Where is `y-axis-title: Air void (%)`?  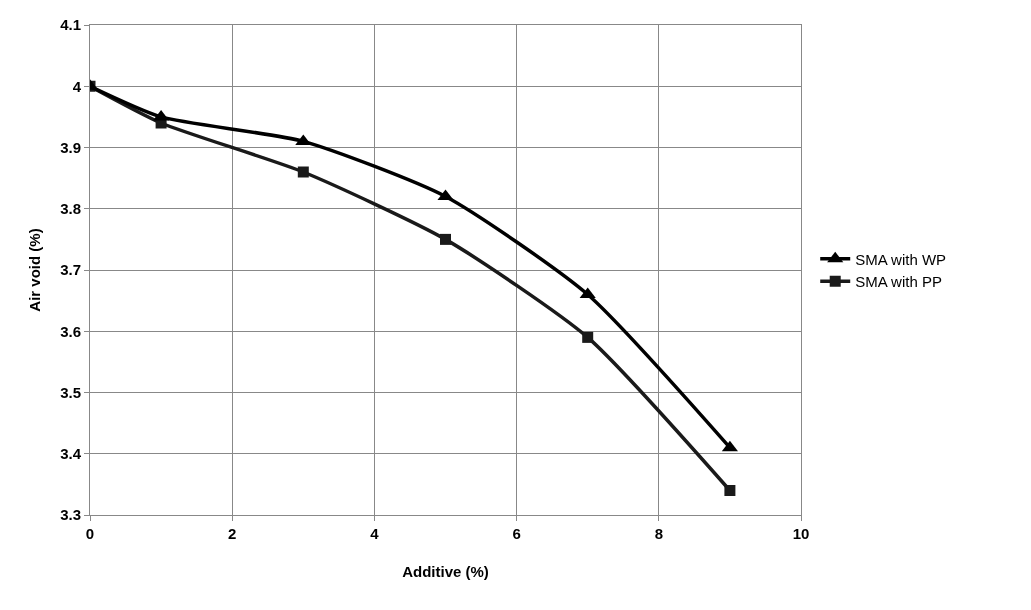 y-axis-title: Air void (%) is located at coordinates (35, 270).